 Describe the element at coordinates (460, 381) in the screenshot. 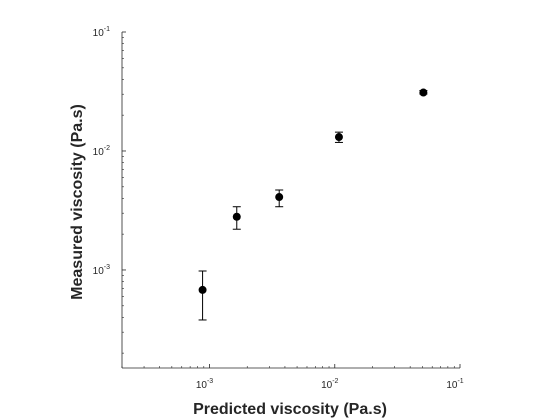

I see `x-tick-label-exponent: -1` at that location.